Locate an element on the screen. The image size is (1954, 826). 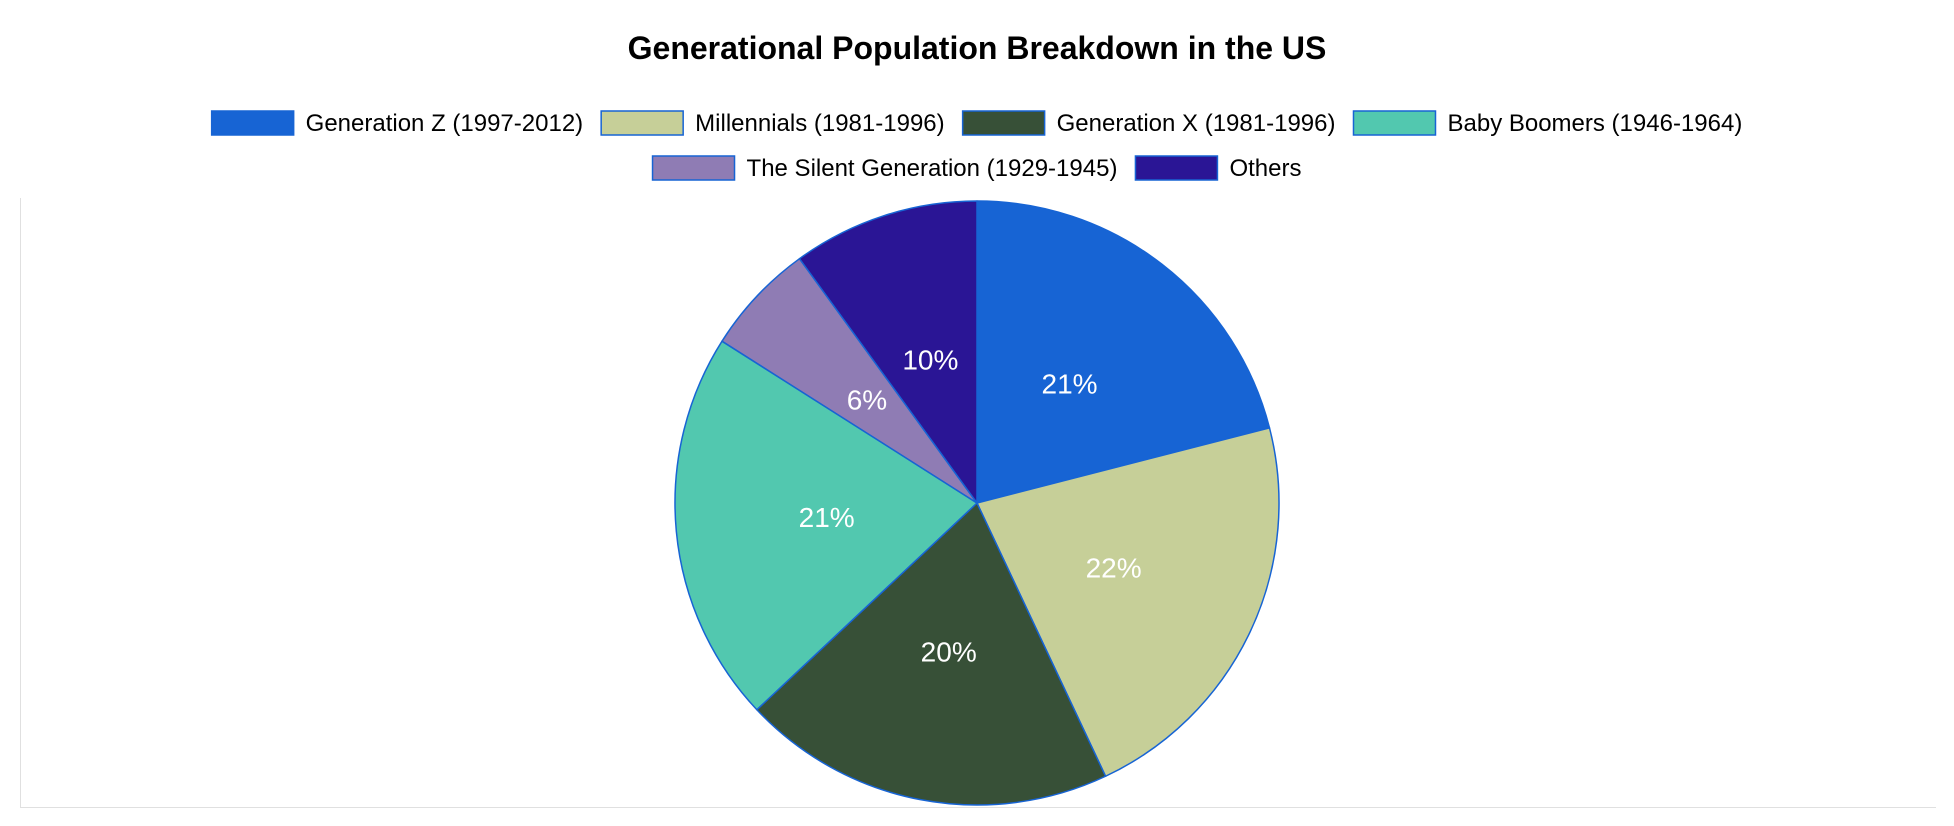
legend-label-the-silent-generation: The Silent Generation (1929-1945) is located at coordinates (932, 168).